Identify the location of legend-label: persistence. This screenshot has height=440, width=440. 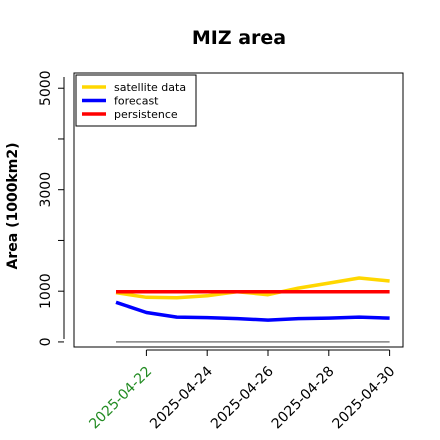
(146, 114).